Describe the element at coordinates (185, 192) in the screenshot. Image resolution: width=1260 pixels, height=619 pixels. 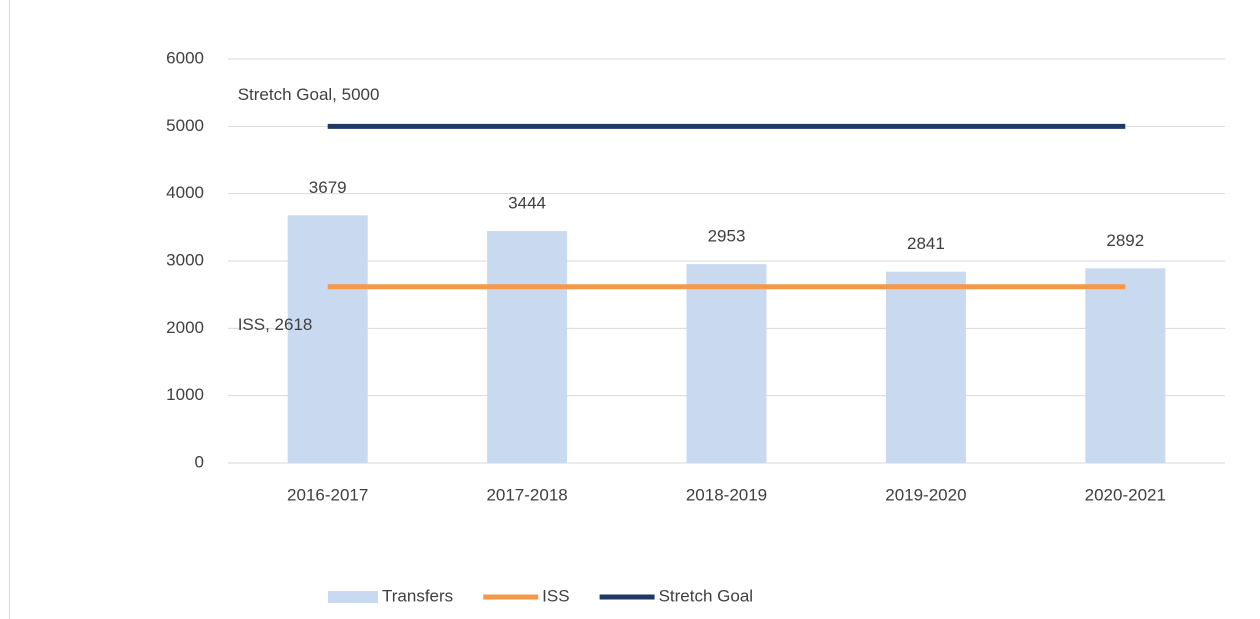
I see `y-tick-label: 4000` at that location.